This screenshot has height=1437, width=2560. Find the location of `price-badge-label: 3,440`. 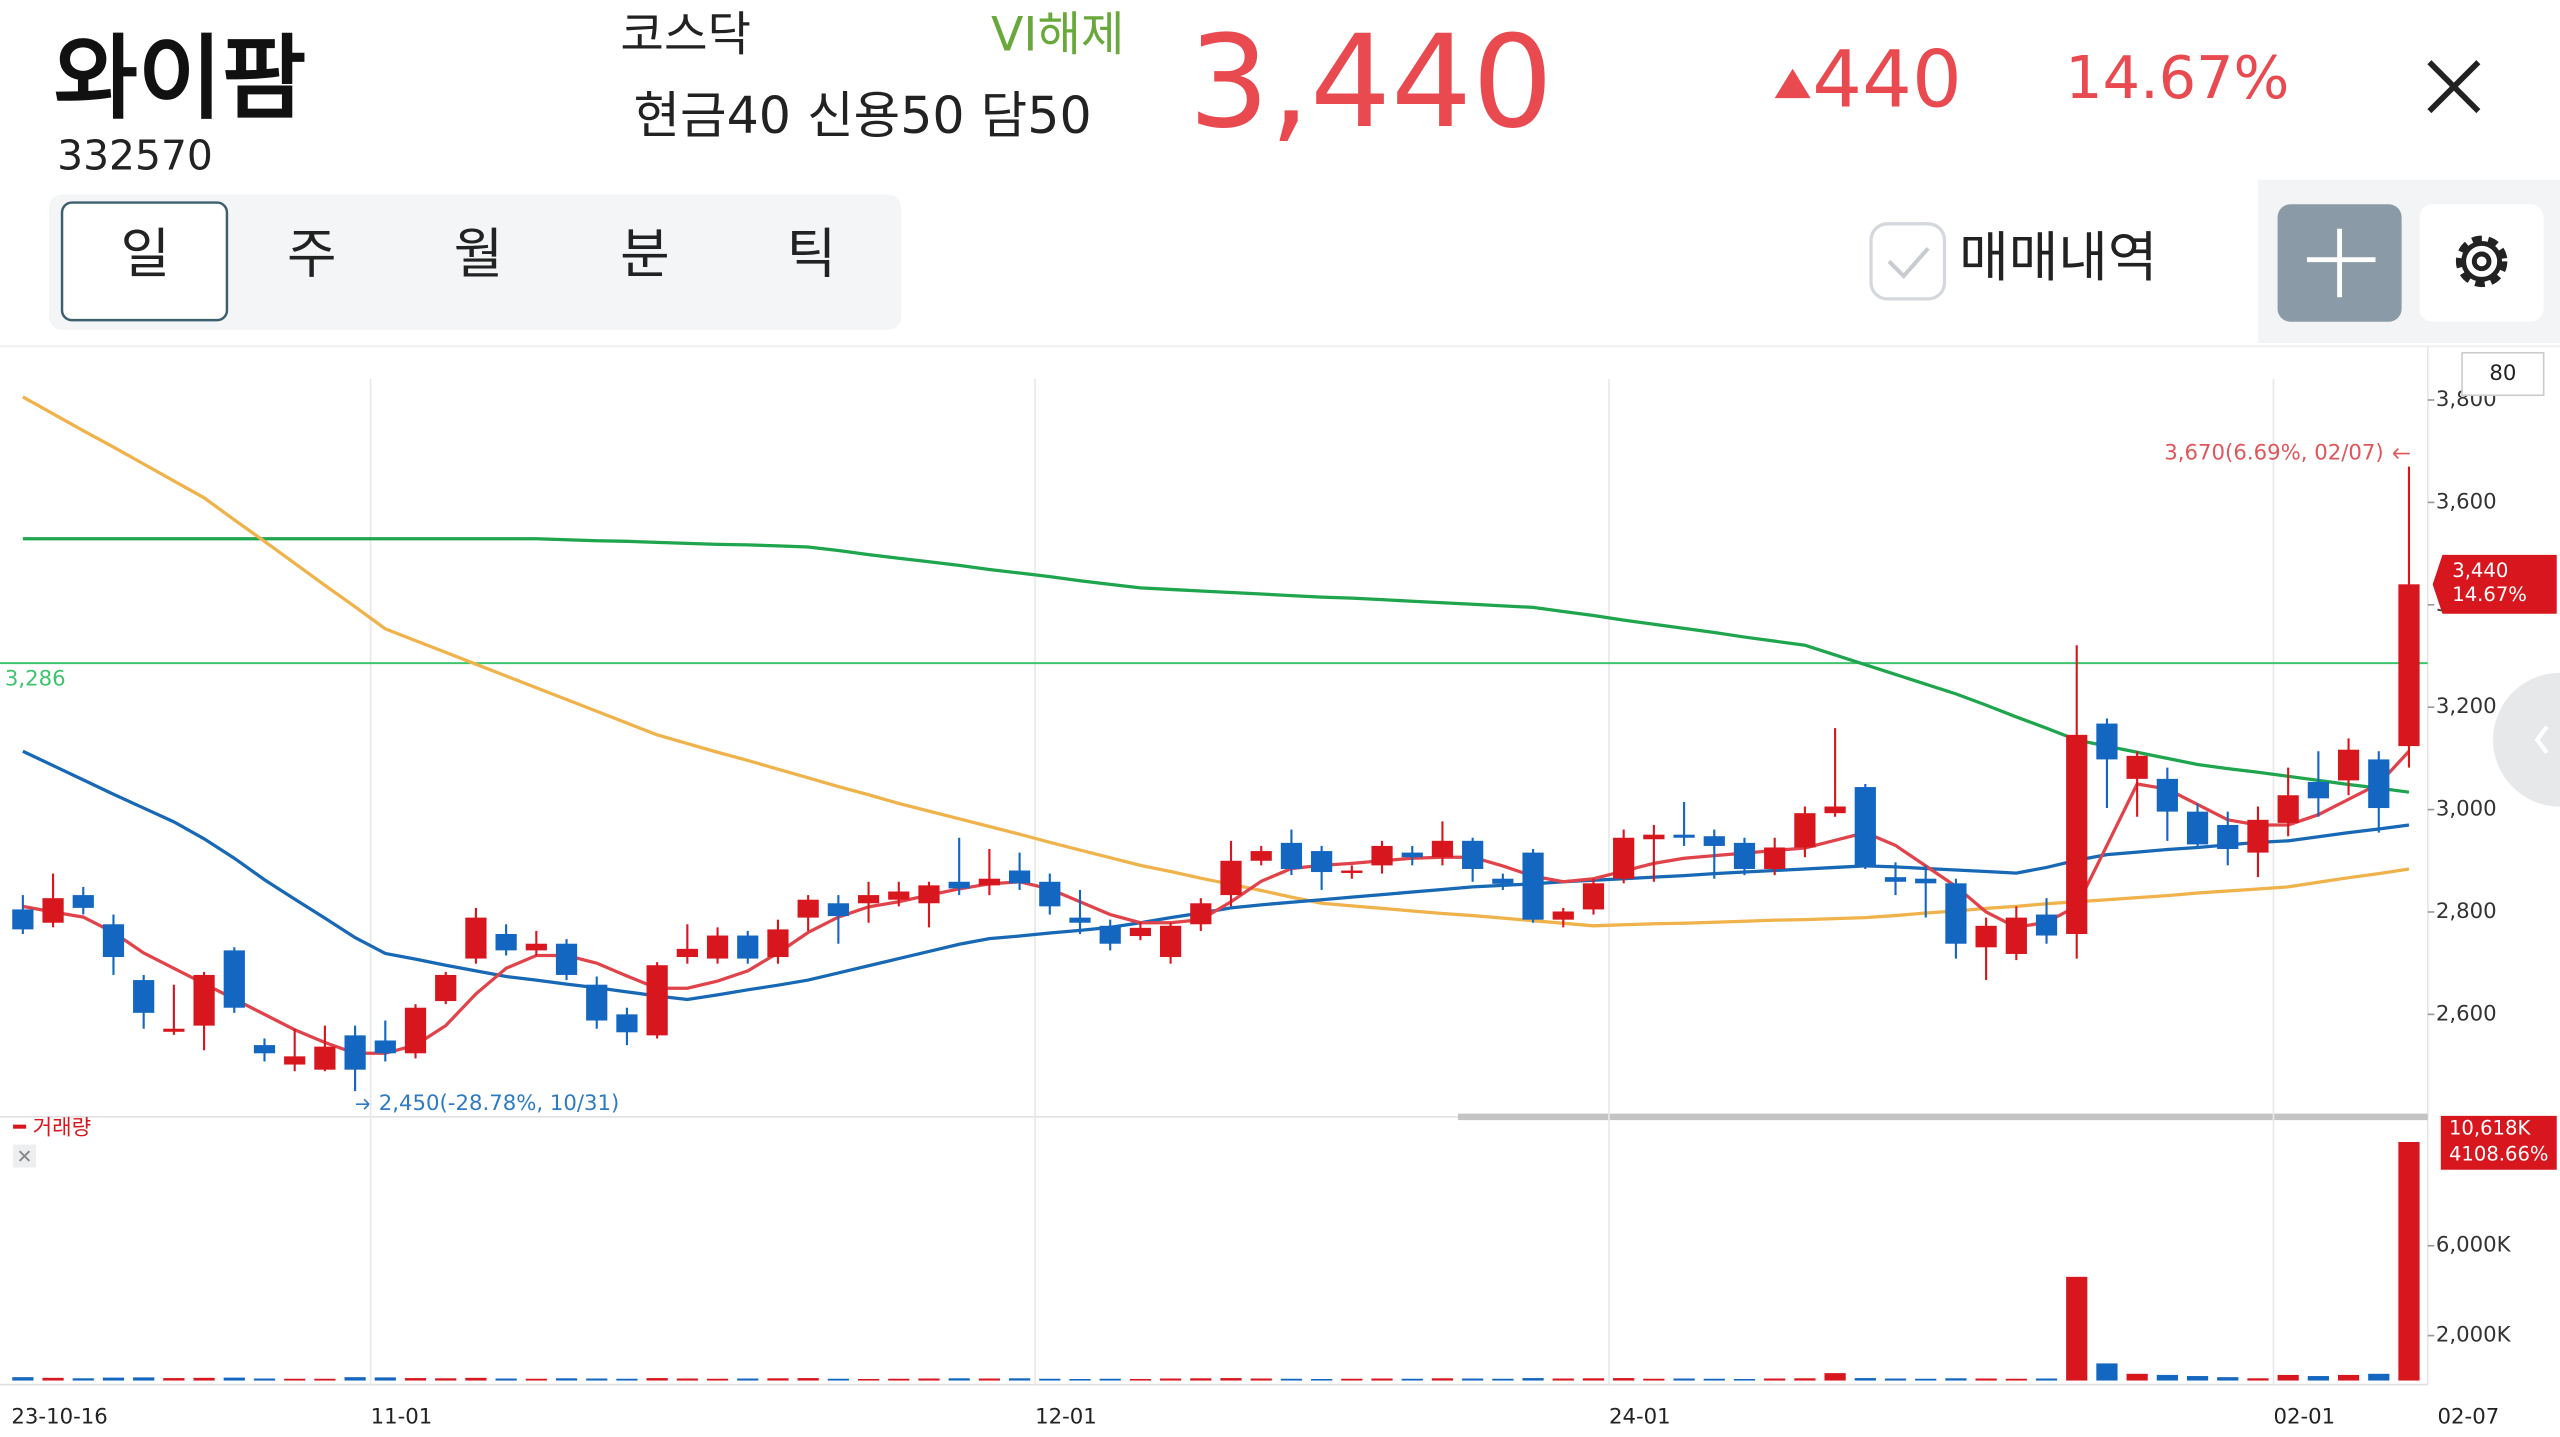

price-badge-label: 3,440 is located at coordinates (2480, 570).